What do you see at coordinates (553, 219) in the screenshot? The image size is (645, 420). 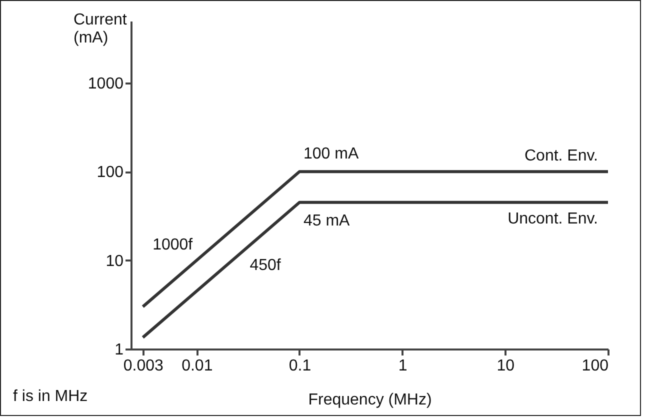 I see `series-label: Uncont. Env.` at bounding box center [553, 219].